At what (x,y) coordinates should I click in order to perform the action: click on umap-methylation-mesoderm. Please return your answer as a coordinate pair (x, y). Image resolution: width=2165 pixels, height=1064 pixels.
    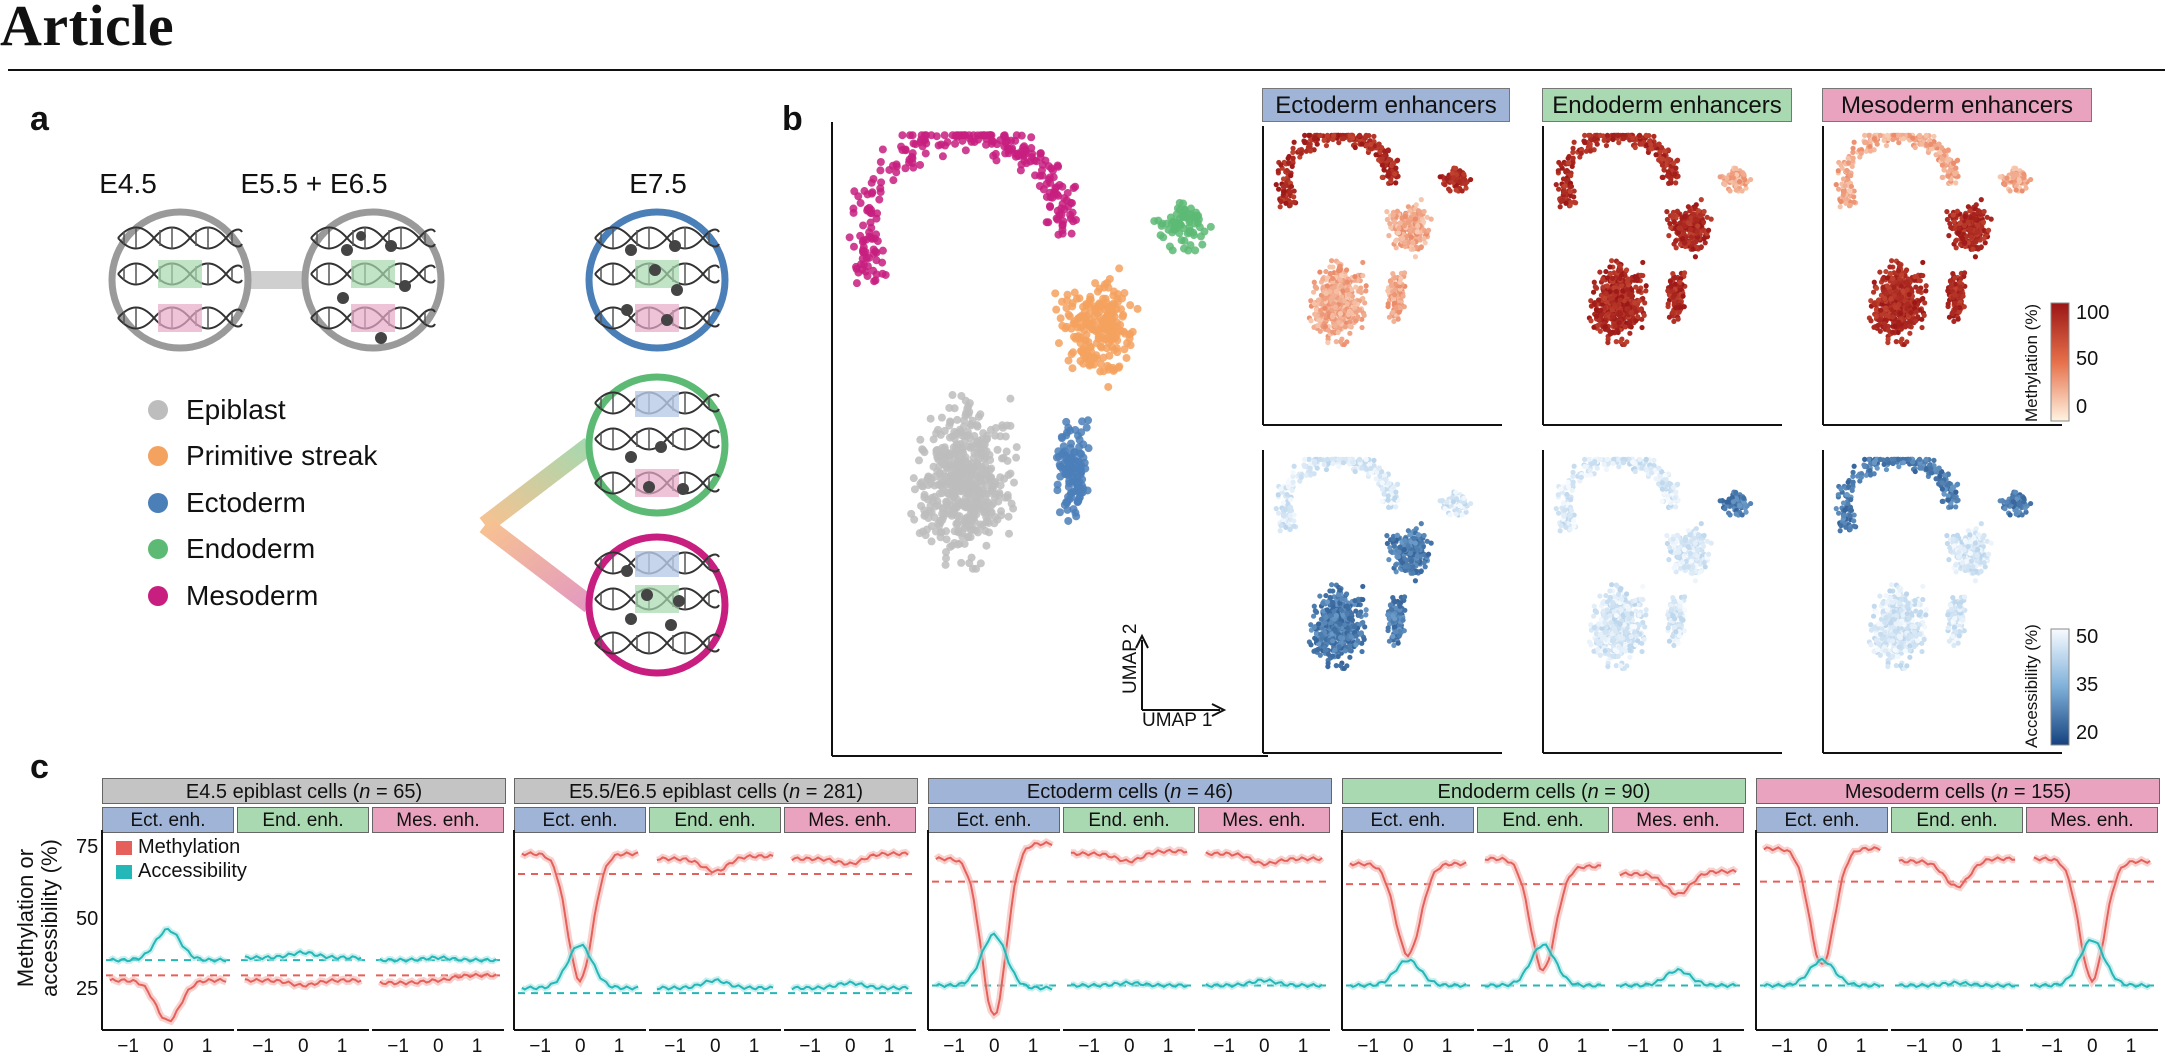
    Looking at the image, I should click on (1942, 276).